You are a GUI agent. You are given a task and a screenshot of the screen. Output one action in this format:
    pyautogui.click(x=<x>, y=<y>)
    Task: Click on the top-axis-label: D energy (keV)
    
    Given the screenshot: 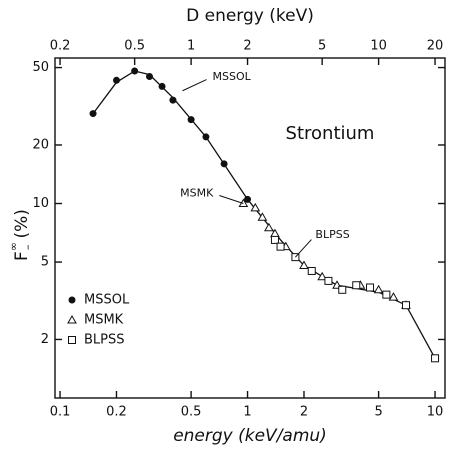 What is the action you would take?
    pyautogui.click(x=250, y=16)
    